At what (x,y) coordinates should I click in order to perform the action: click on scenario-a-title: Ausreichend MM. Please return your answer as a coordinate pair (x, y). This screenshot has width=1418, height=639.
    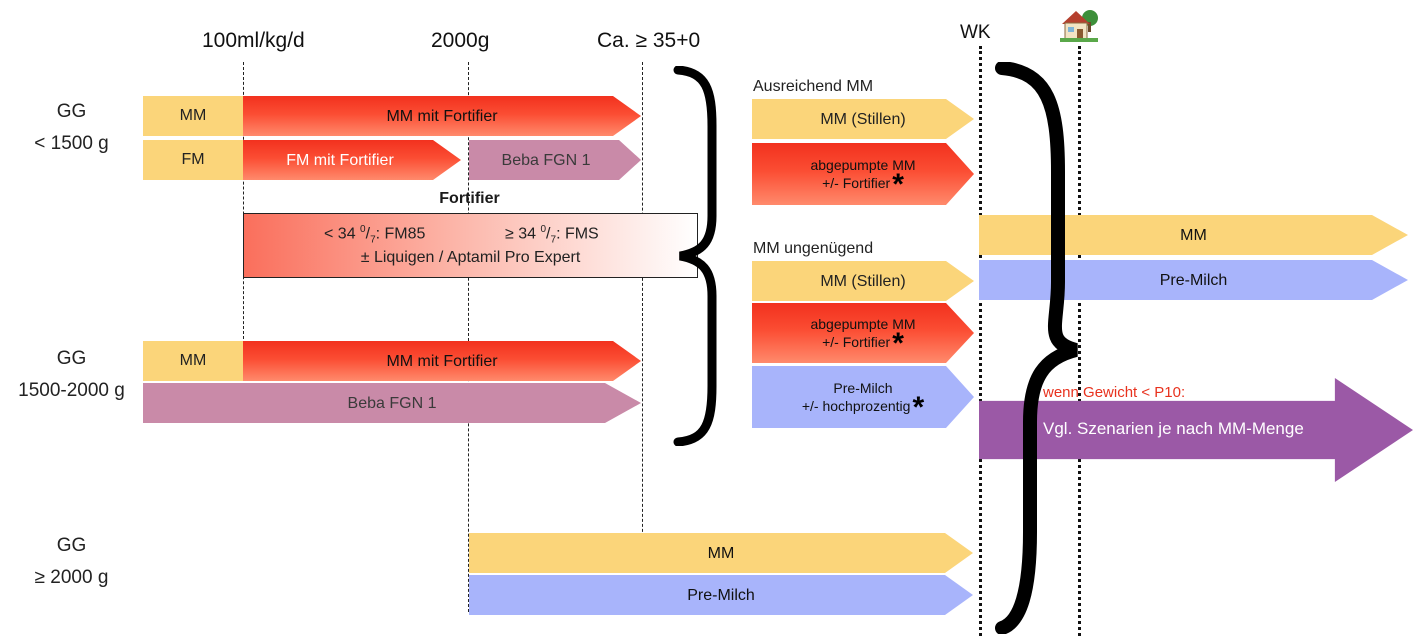
    Looking at the image, I should click on (813, 86).